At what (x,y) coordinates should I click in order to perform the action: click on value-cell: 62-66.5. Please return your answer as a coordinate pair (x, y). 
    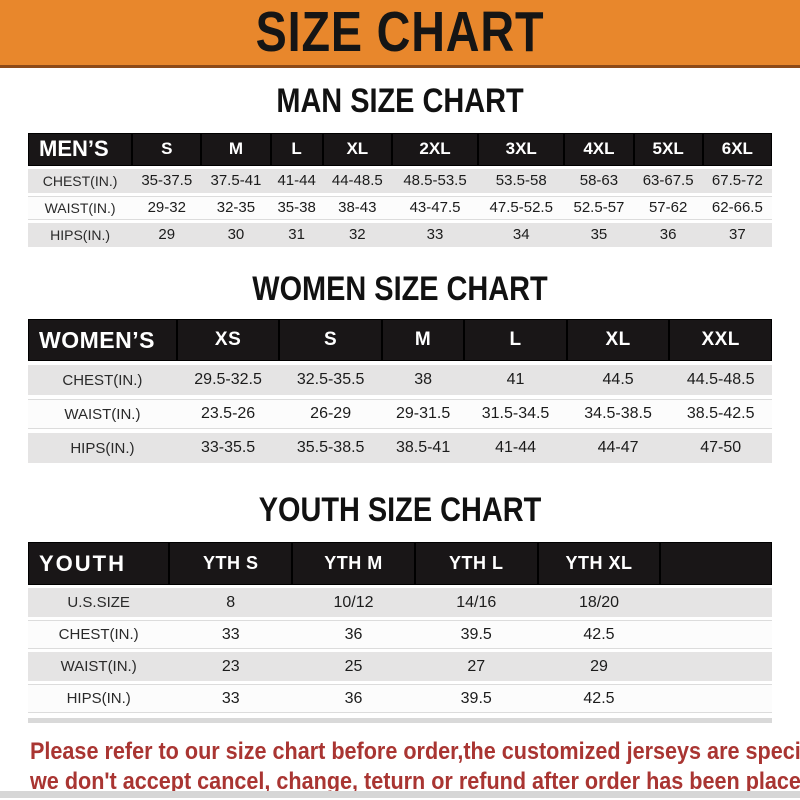
    Looking at the image, I should click on (737, 207).